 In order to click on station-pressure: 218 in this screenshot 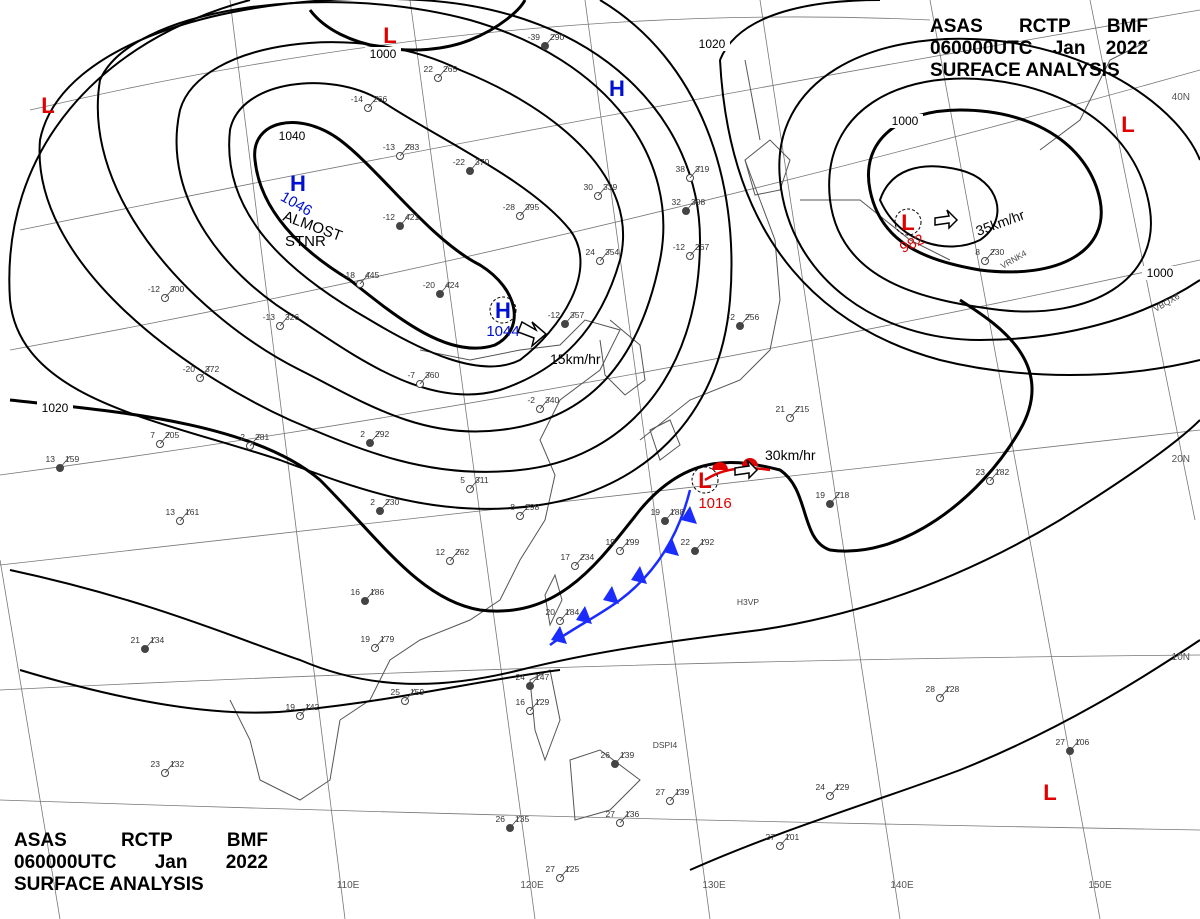, I will do `click(842, 495)`.